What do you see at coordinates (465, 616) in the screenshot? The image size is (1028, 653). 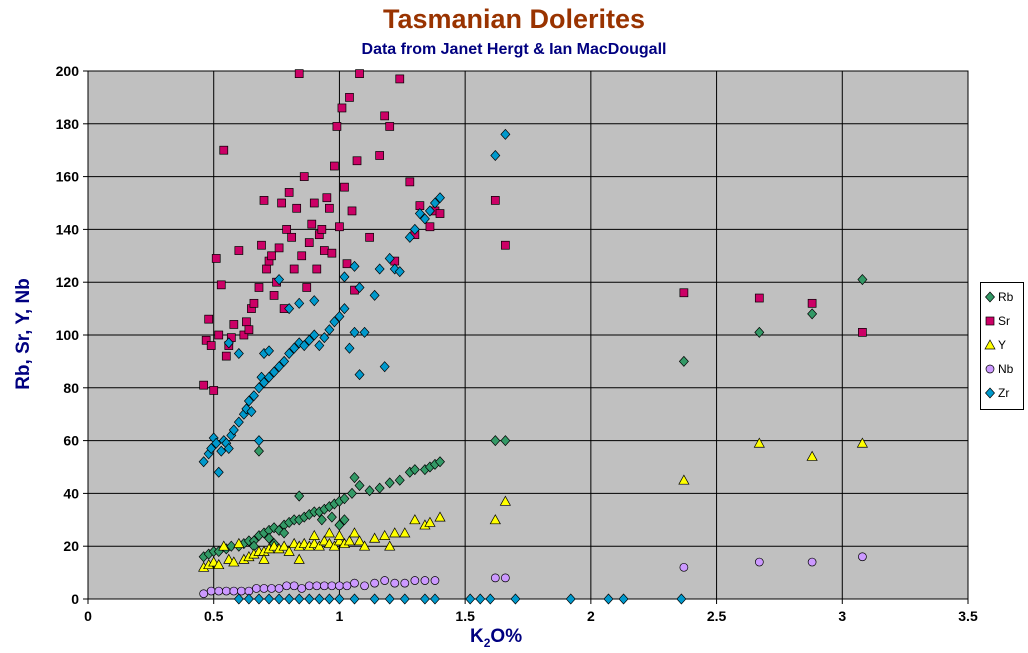 I see `x-tick-label: 1.5` at bounding box center [465, 616].